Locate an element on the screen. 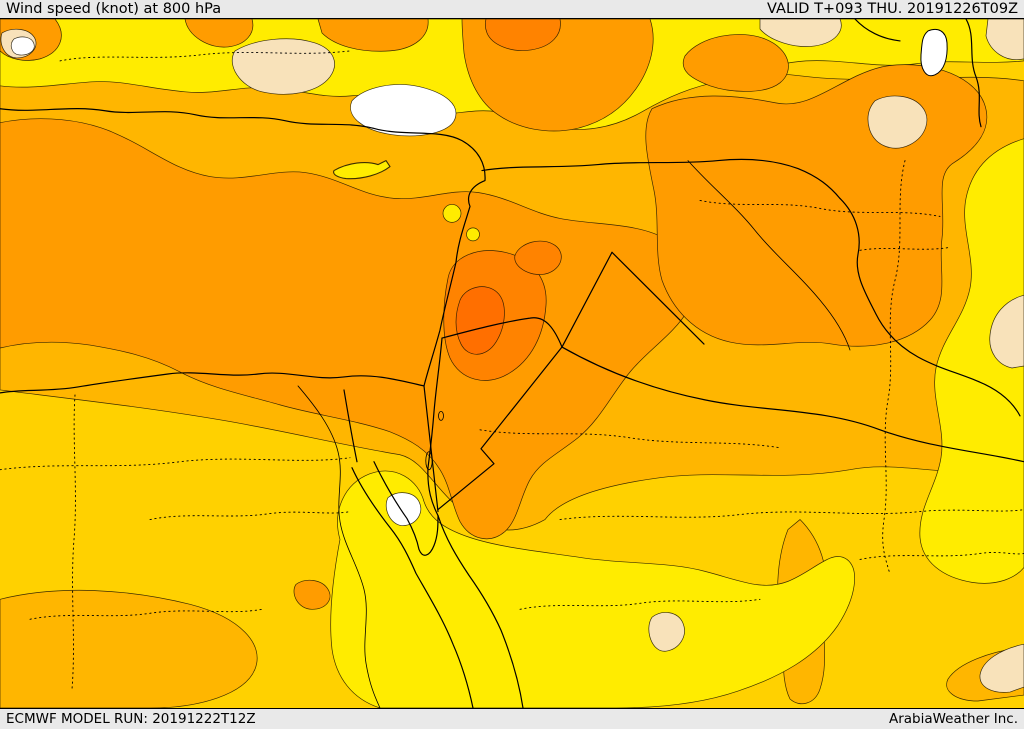  model-run-label: ECMWF MODEL RUN: 20191222T12Z is located at coordinates (131, 719).